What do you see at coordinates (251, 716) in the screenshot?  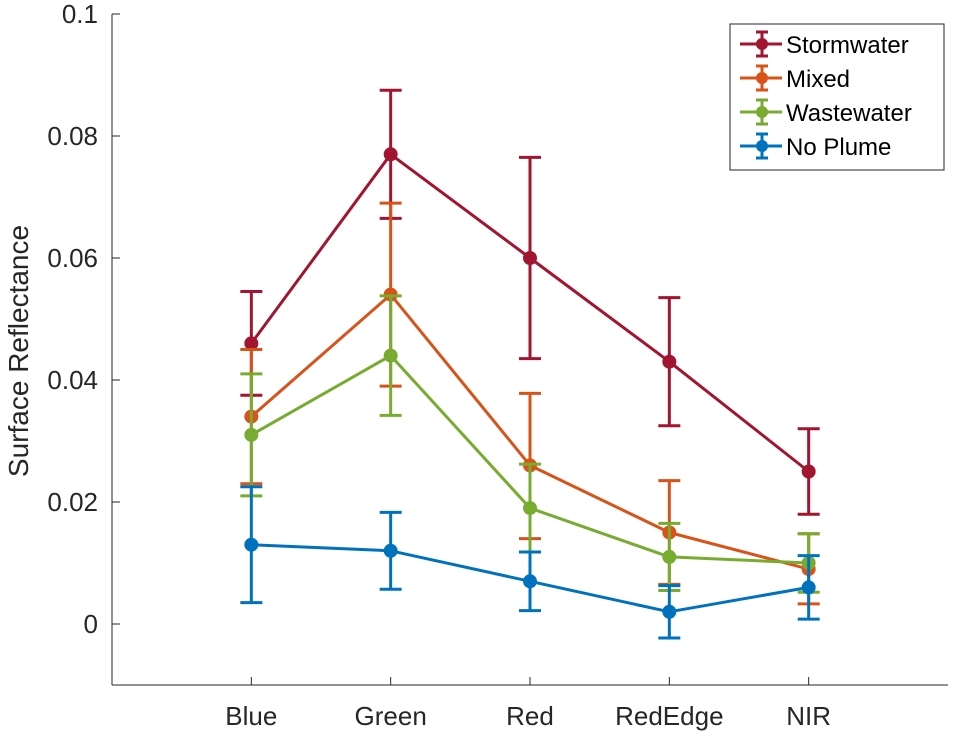 I see `x-tick-label: Blue` at bounding box center [251, 716].